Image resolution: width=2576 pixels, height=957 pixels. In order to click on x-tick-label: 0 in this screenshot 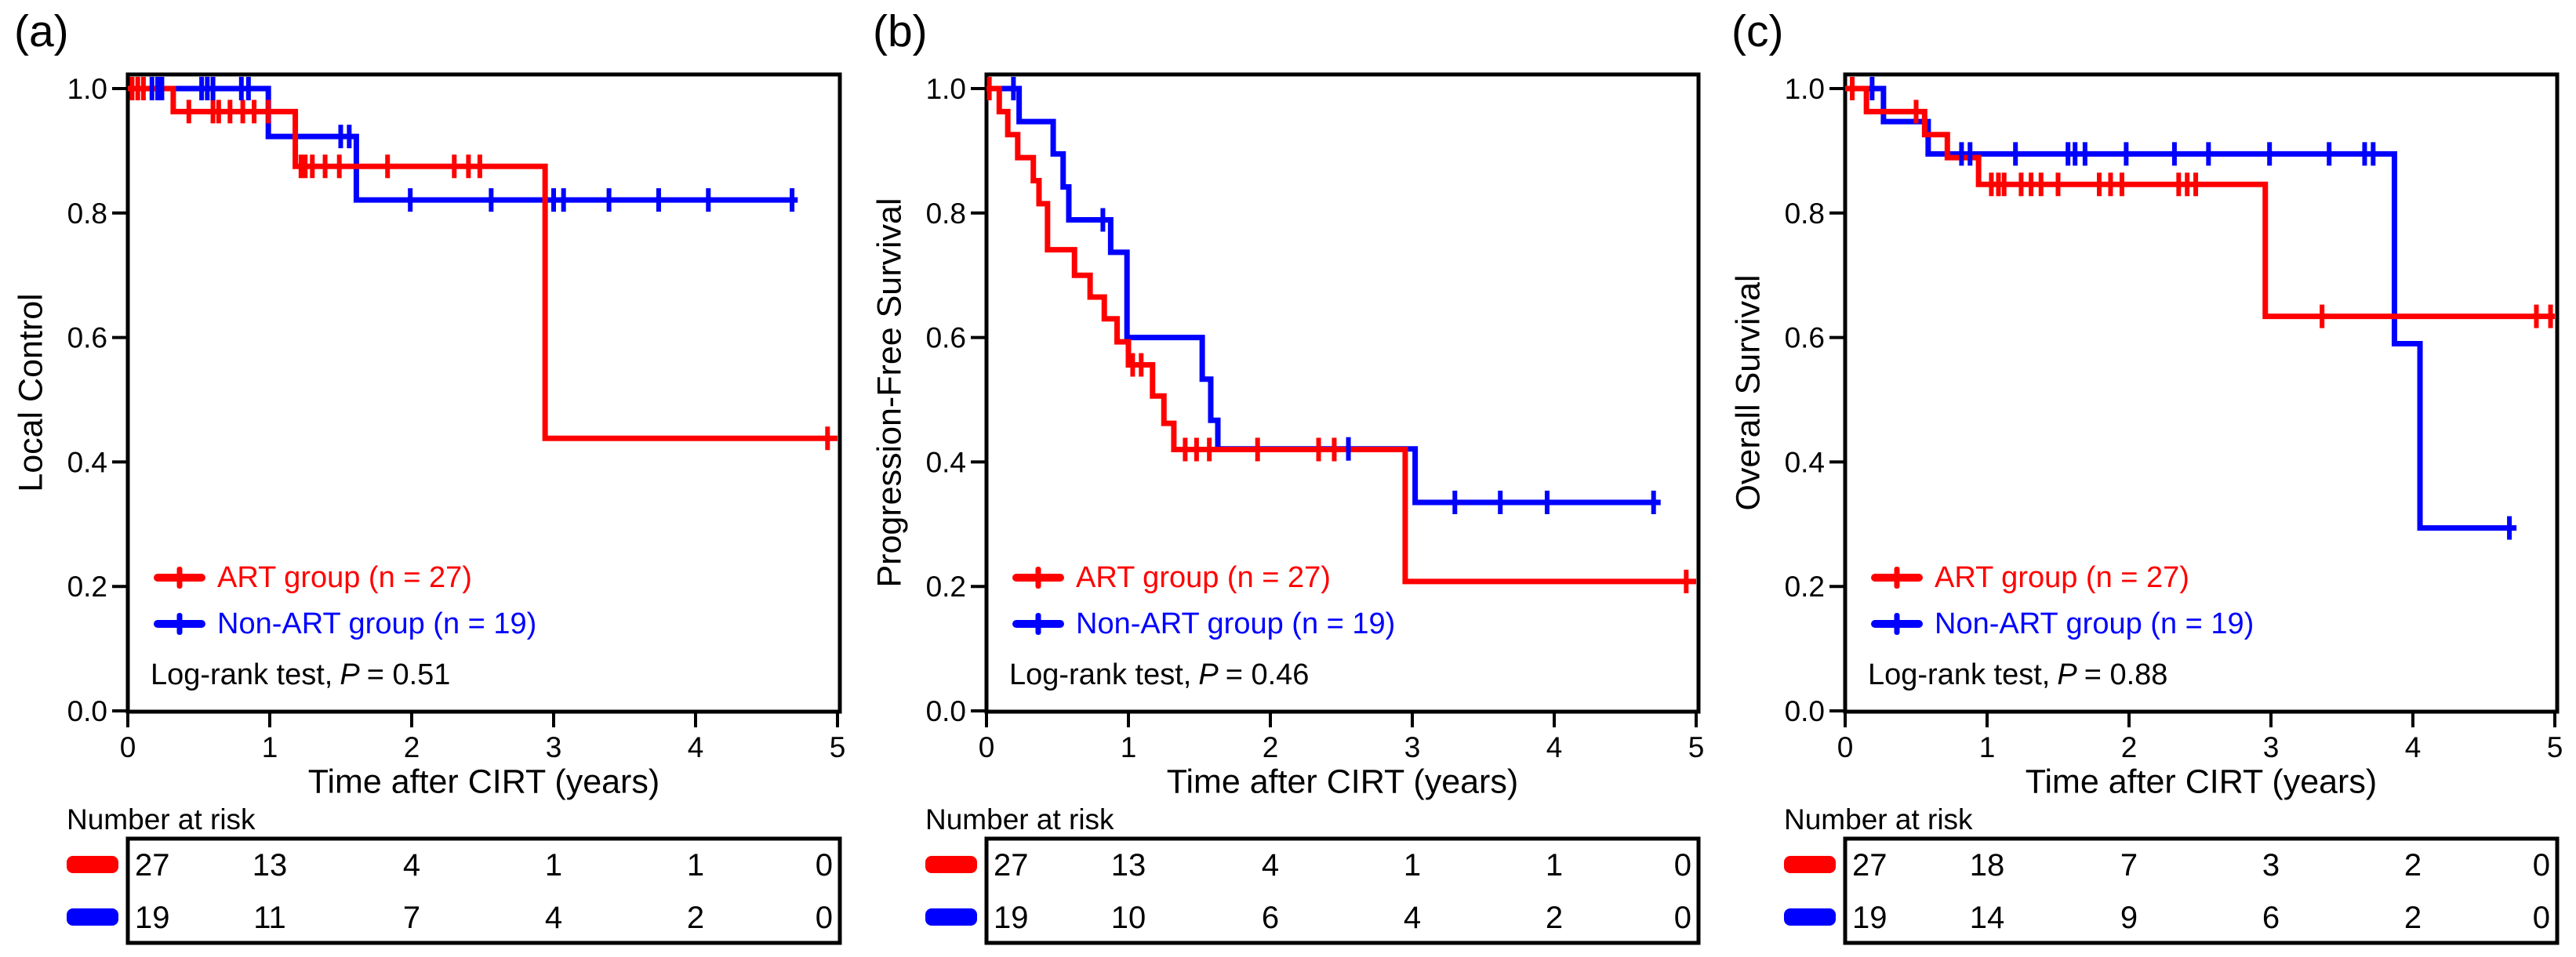, I will do `click(1845, 747)`.